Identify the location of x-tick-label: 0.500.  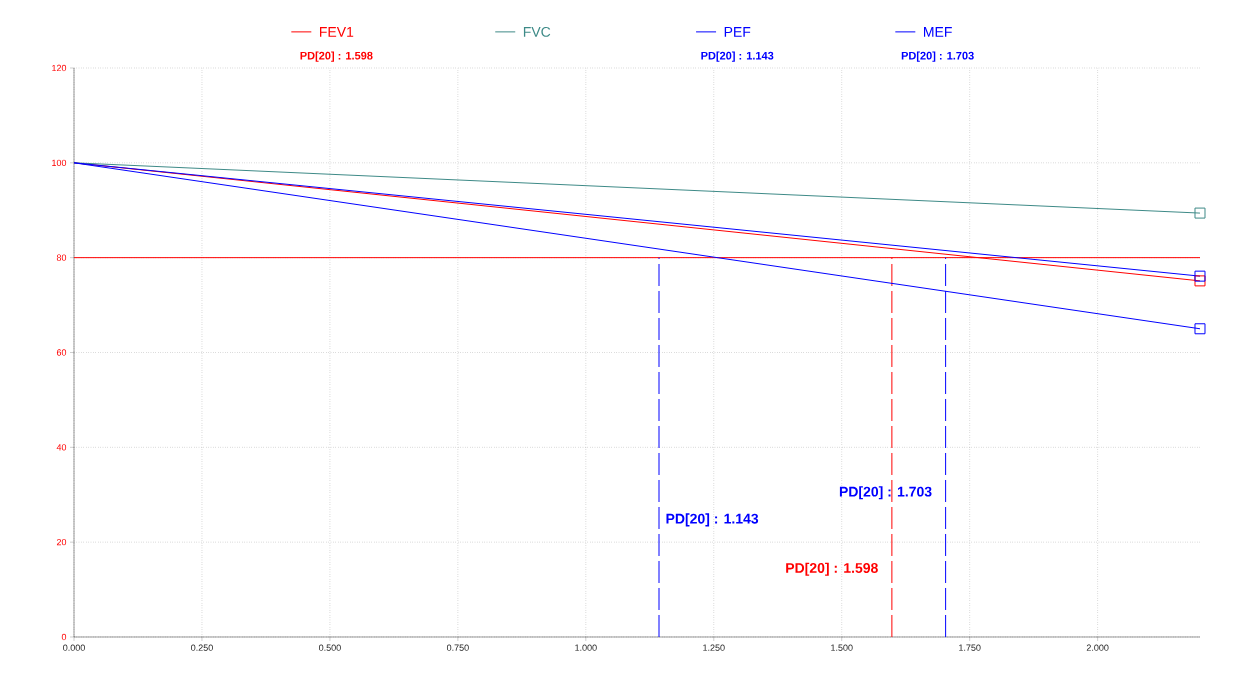
(330, 647).